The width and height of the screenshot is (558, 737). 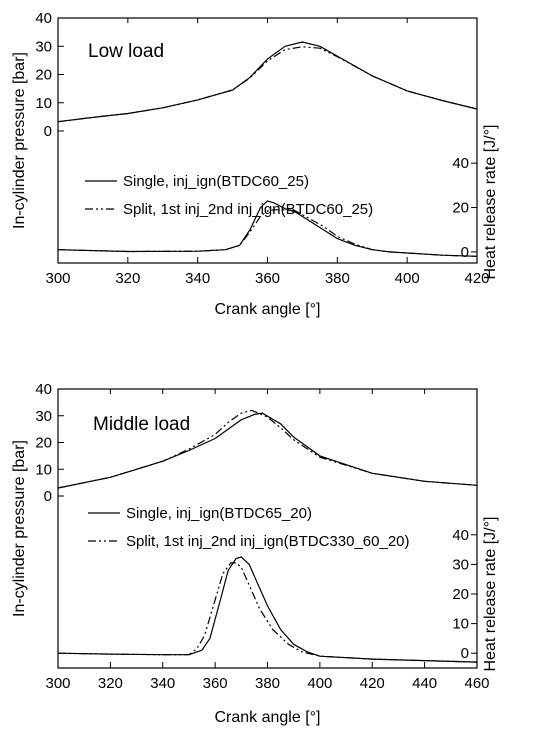 I want to click on x-tick-label: 460, so click(x=476, y=683).